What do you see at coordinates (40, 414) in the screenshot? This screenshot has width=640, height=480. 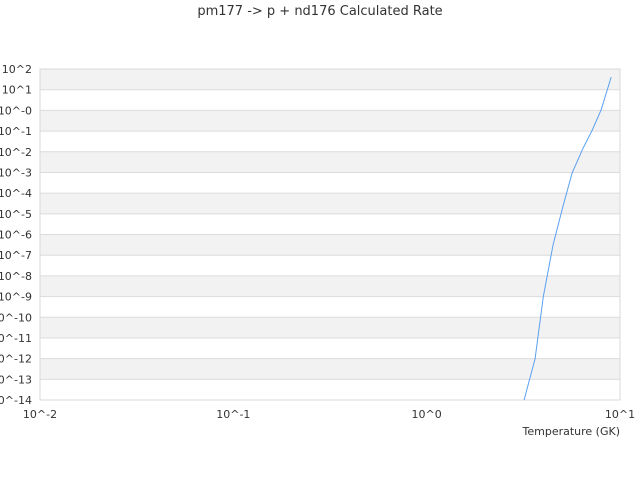 I see `x-tick-label: 10^-2` at bounding box center [40, 414].